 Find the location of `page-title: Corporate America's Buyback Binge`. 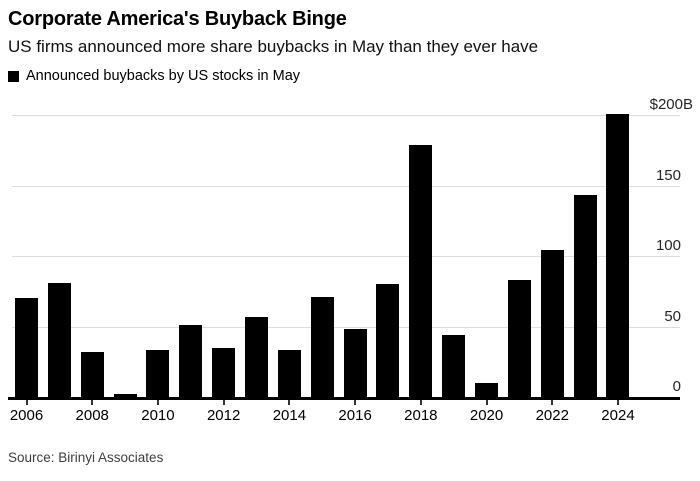

page-title: Corporate America's Buyback Binge is located at coordinates (177, 19).